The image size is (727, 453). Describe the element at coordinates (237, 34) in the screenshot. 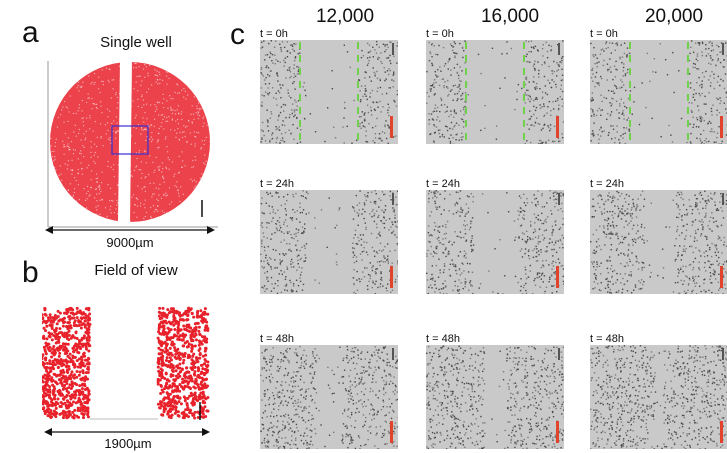

I see `panel-c-letter: c` at that location.